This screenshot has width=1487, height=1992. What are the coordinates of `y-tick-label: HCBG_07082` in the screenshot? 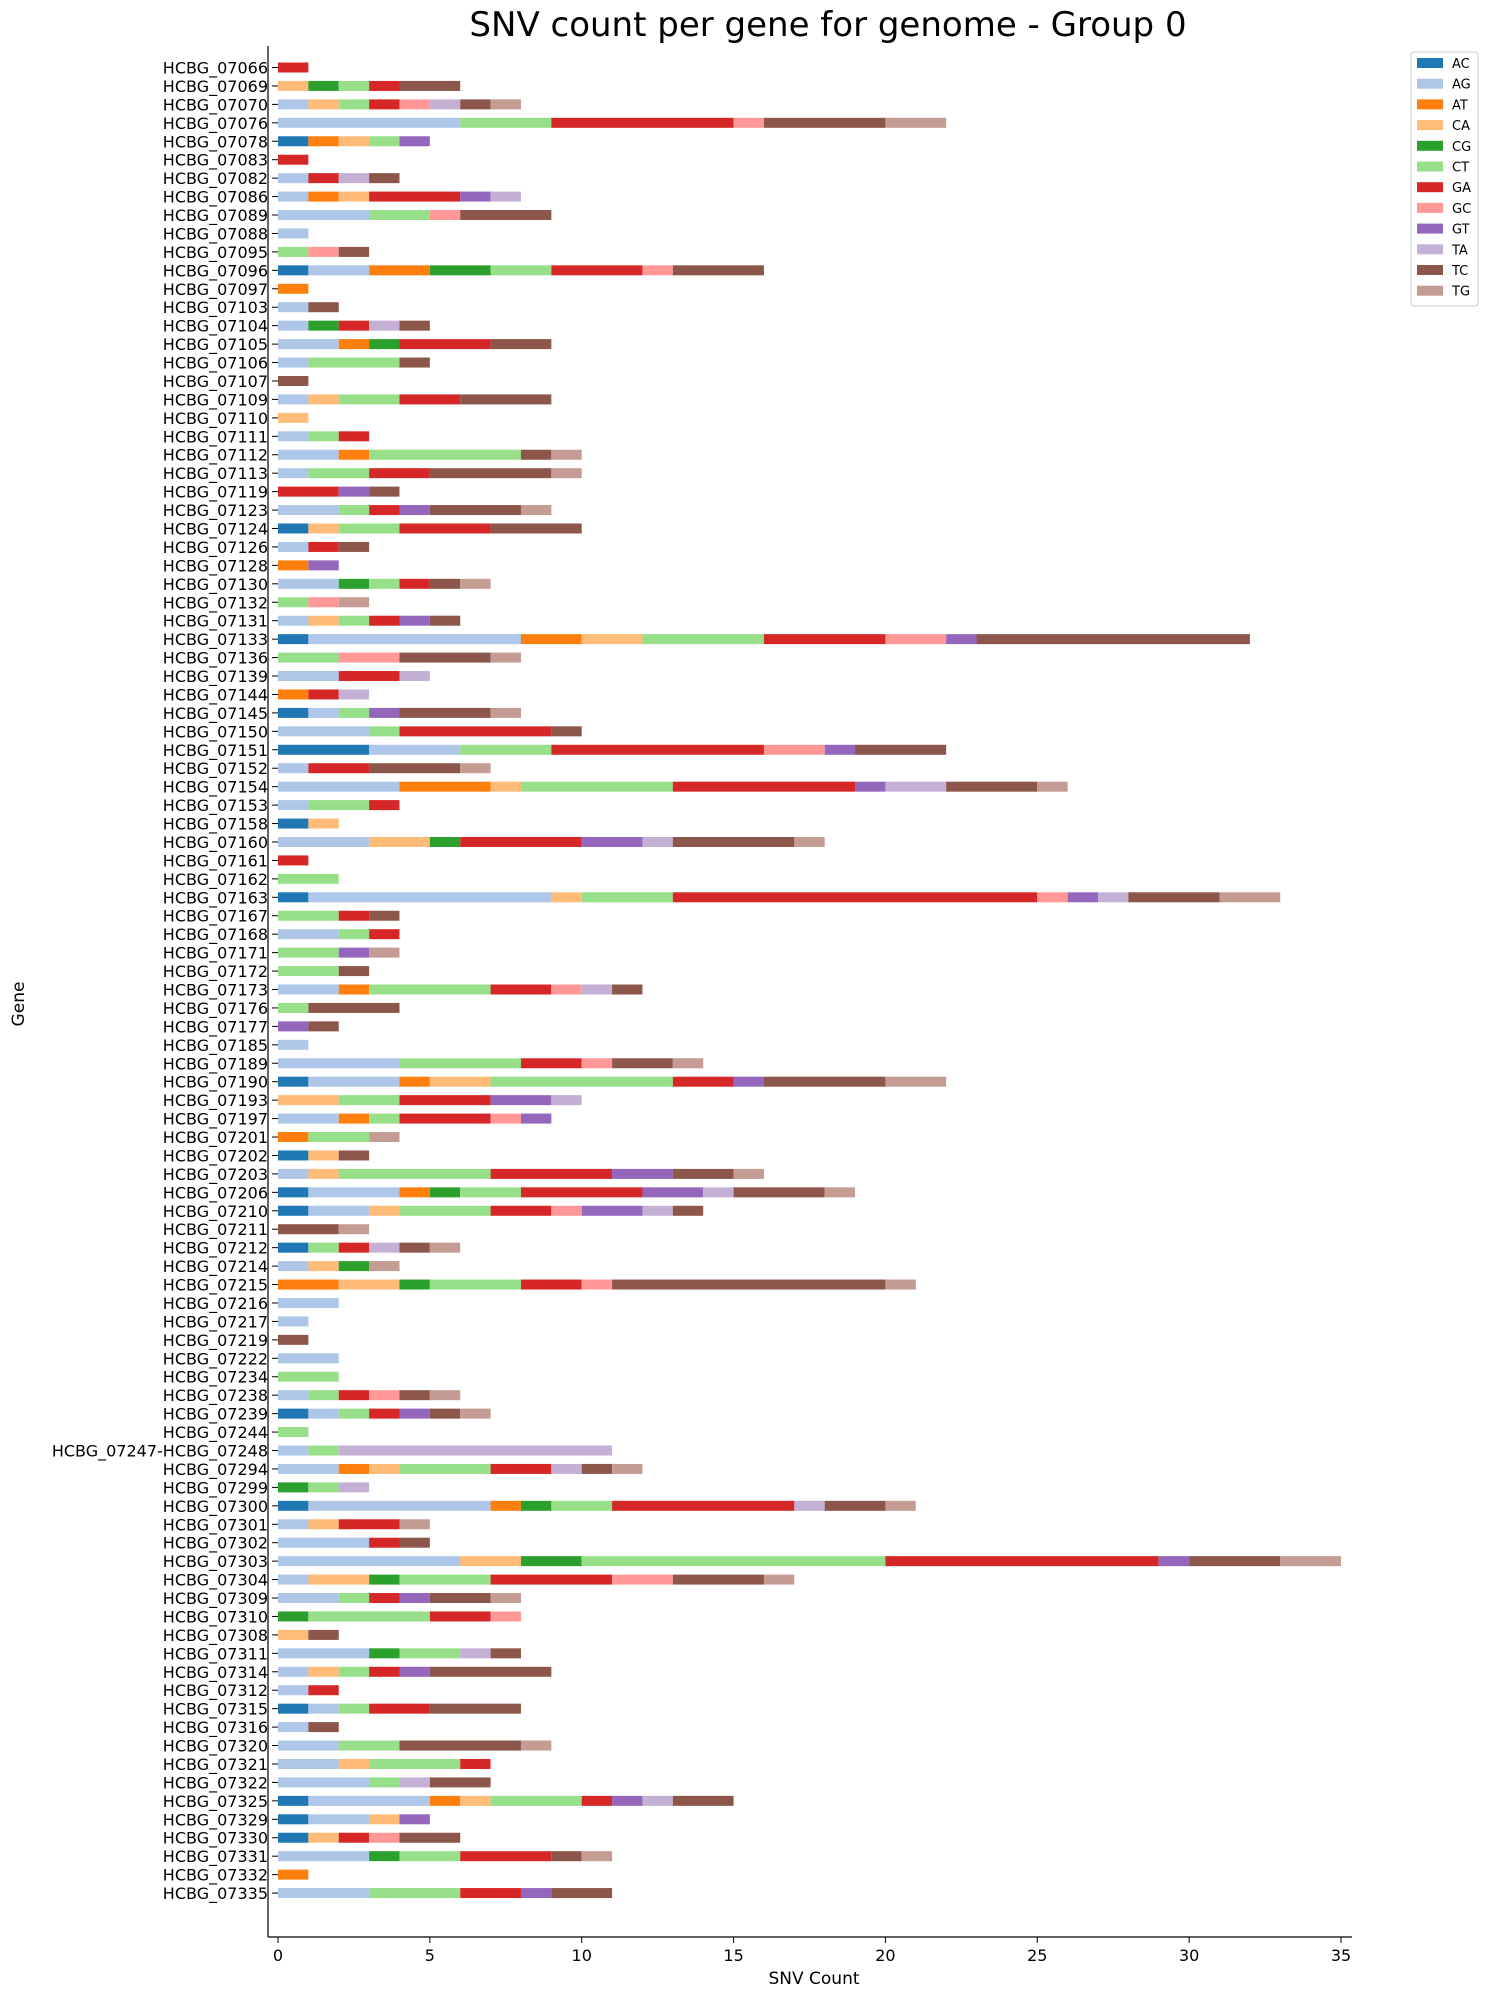 It's located at (215, 179).